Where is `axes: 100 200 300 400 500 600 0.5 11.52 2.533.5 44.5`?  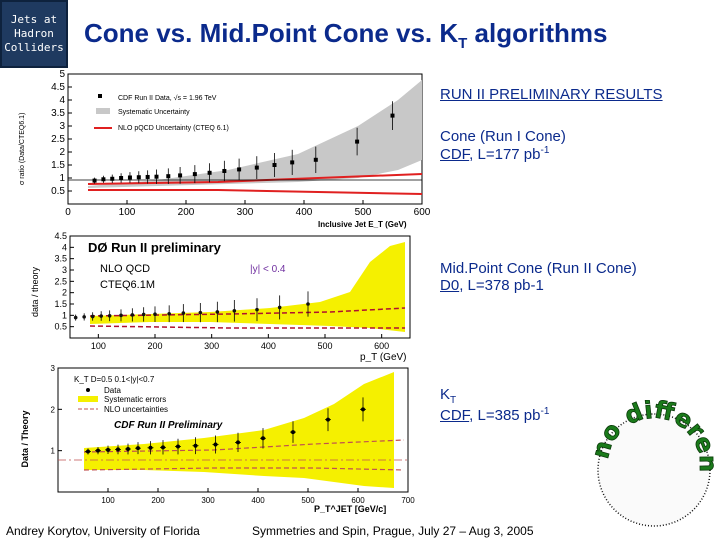
axes: 100 200 300 400 500 600 0.5 11.52 2.533.5 44.5 is located at coordinates (221, 291).